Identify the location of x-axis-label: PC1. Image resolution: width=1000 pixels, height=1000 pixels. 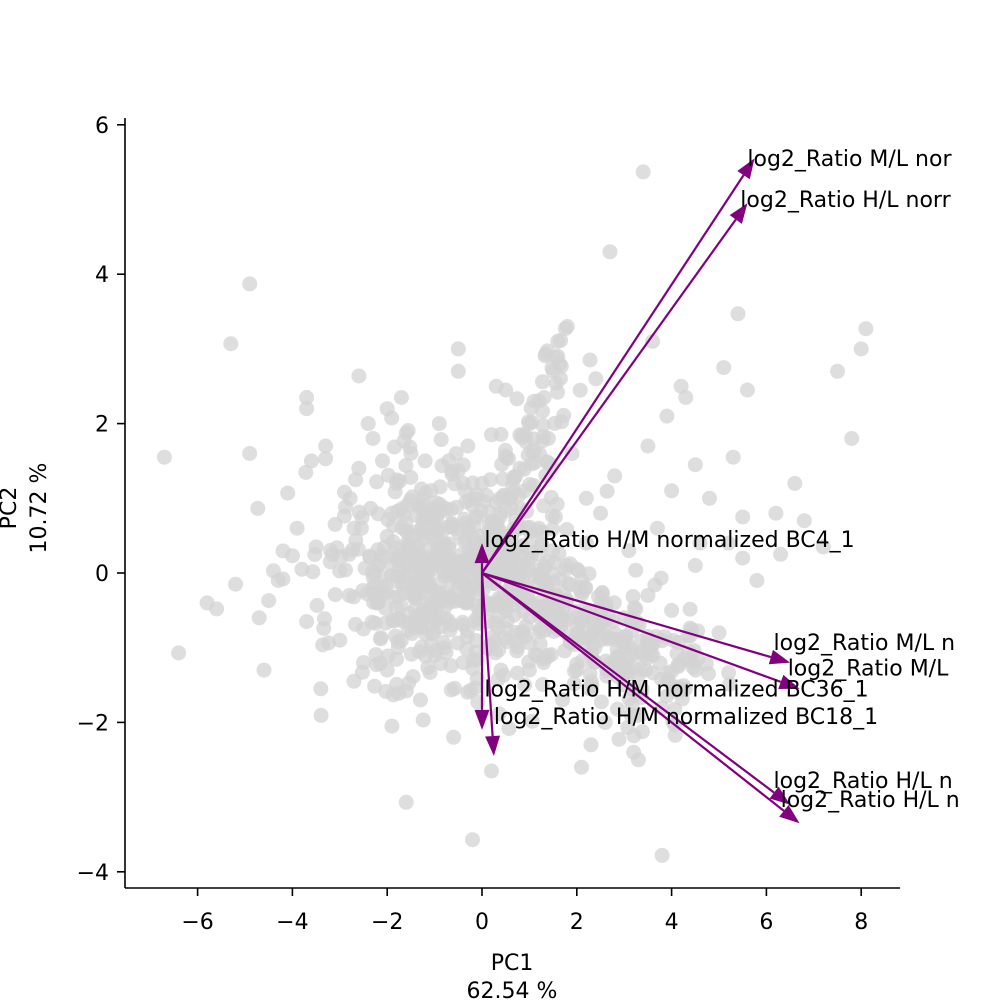
(512, 963).